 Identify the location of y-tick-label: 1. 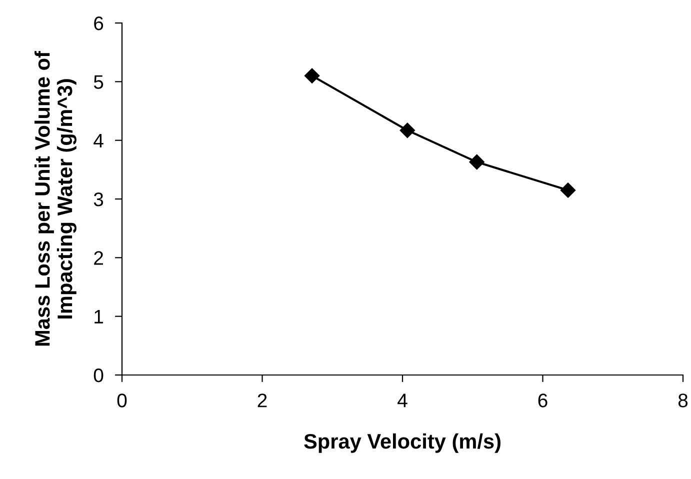
(98, 317).